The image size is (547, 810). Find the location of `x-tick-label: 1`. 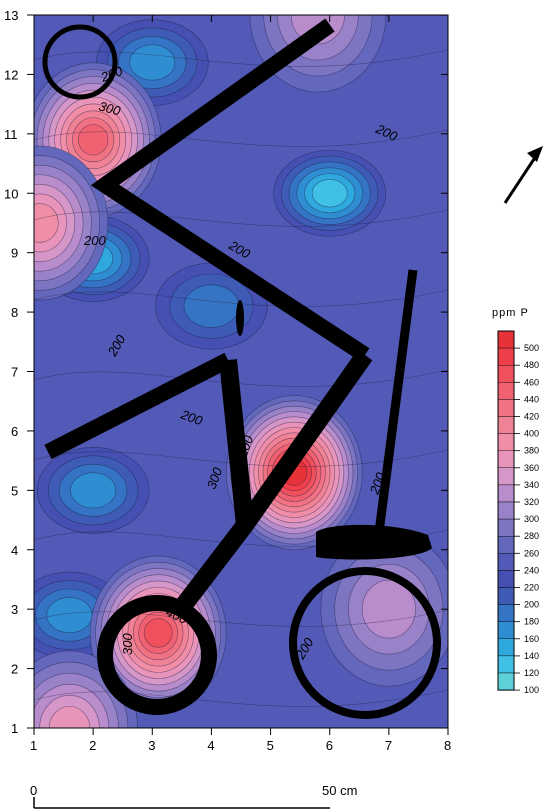

x-tick-label: 1 is located at coordinates (33, 745).